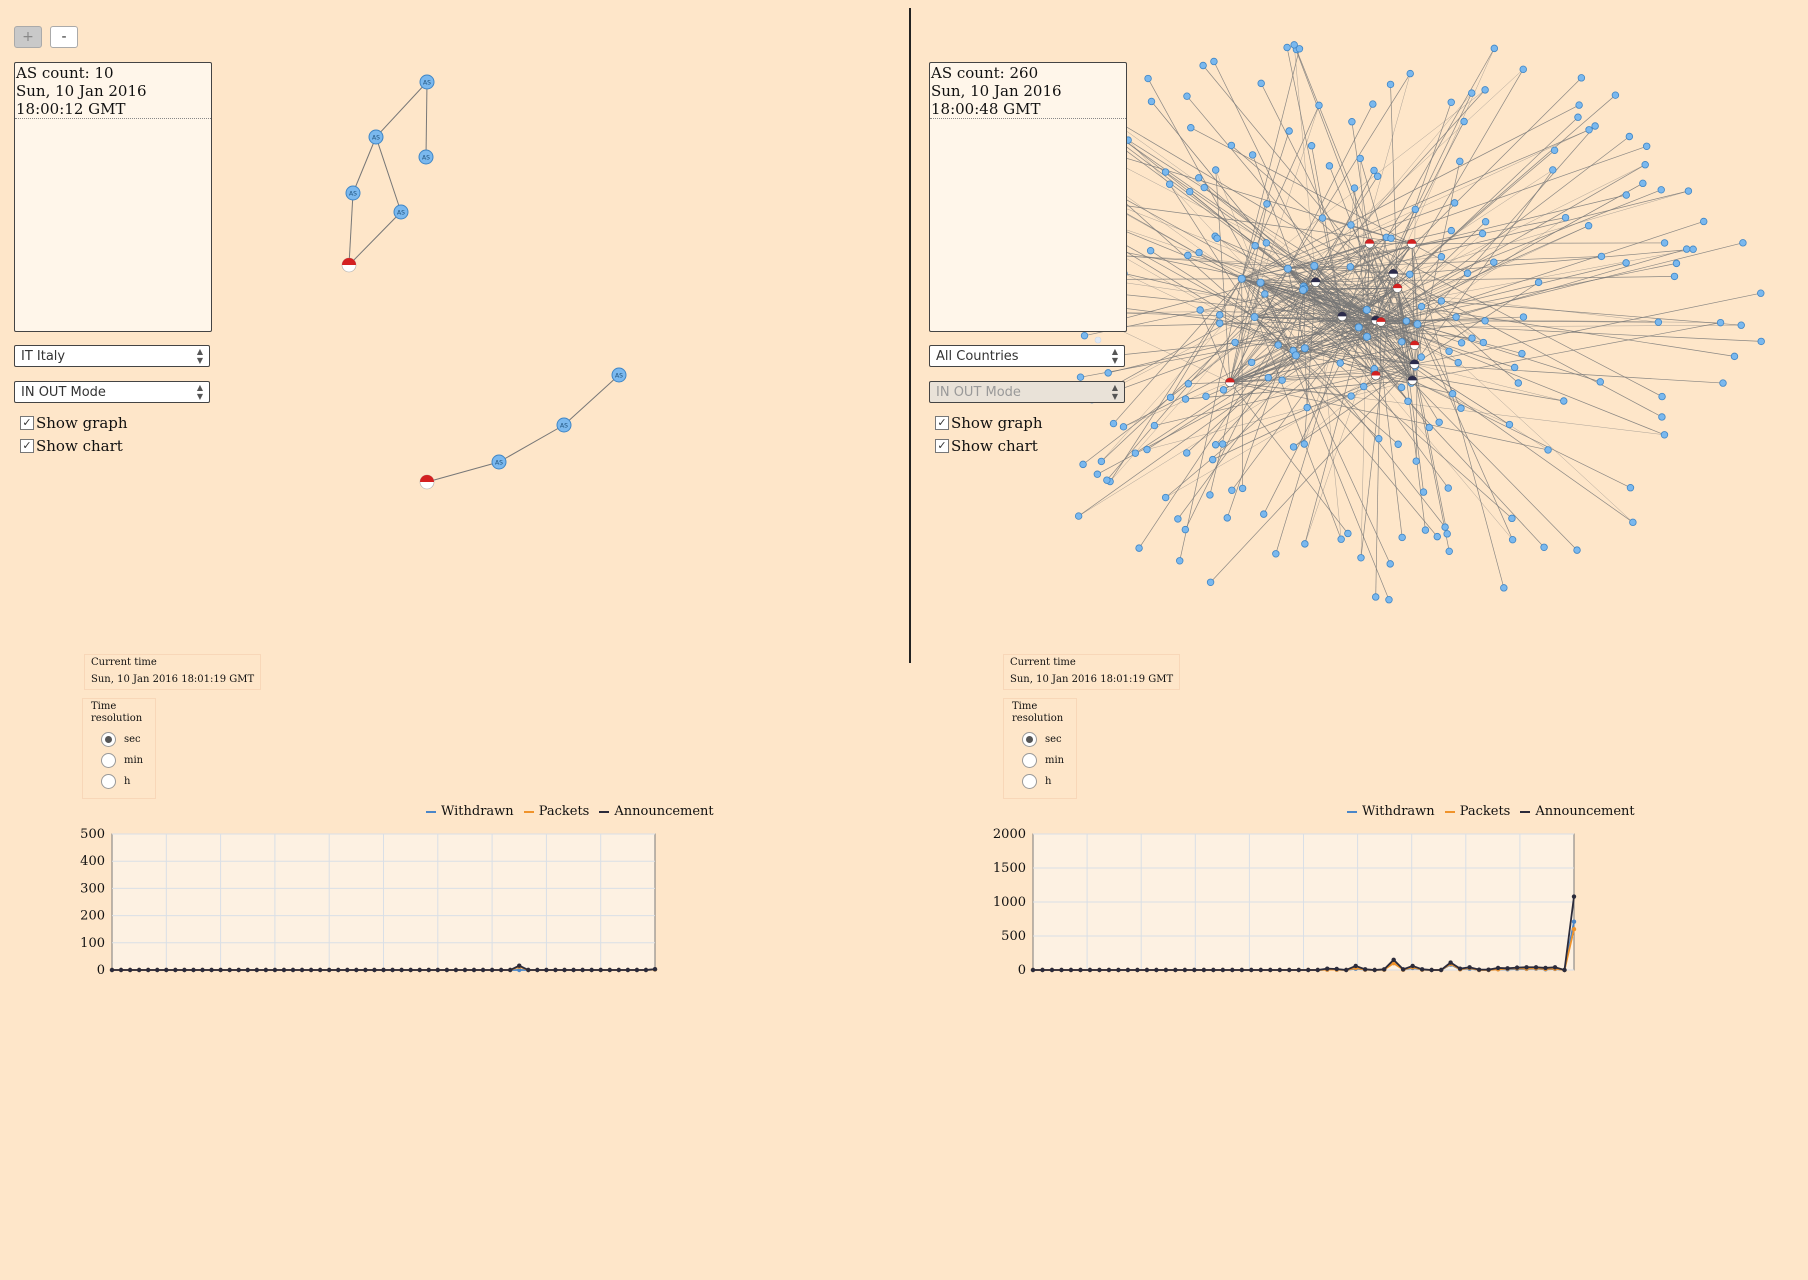  Describe the element at coordinates (1304, 934) in the screenshot. I see `series-line-announcement` at that location.